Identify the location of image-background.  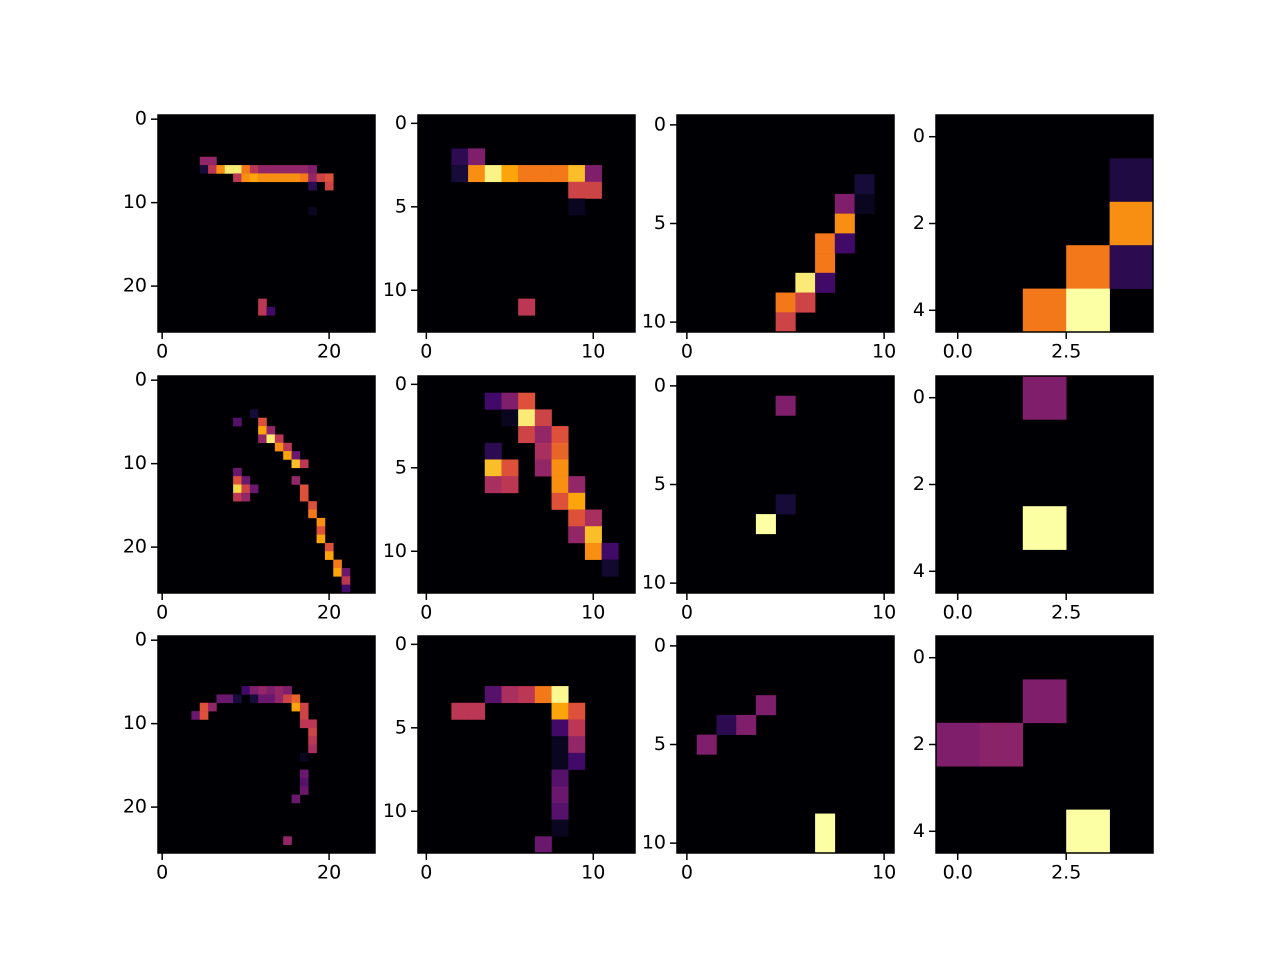
(266, 744).